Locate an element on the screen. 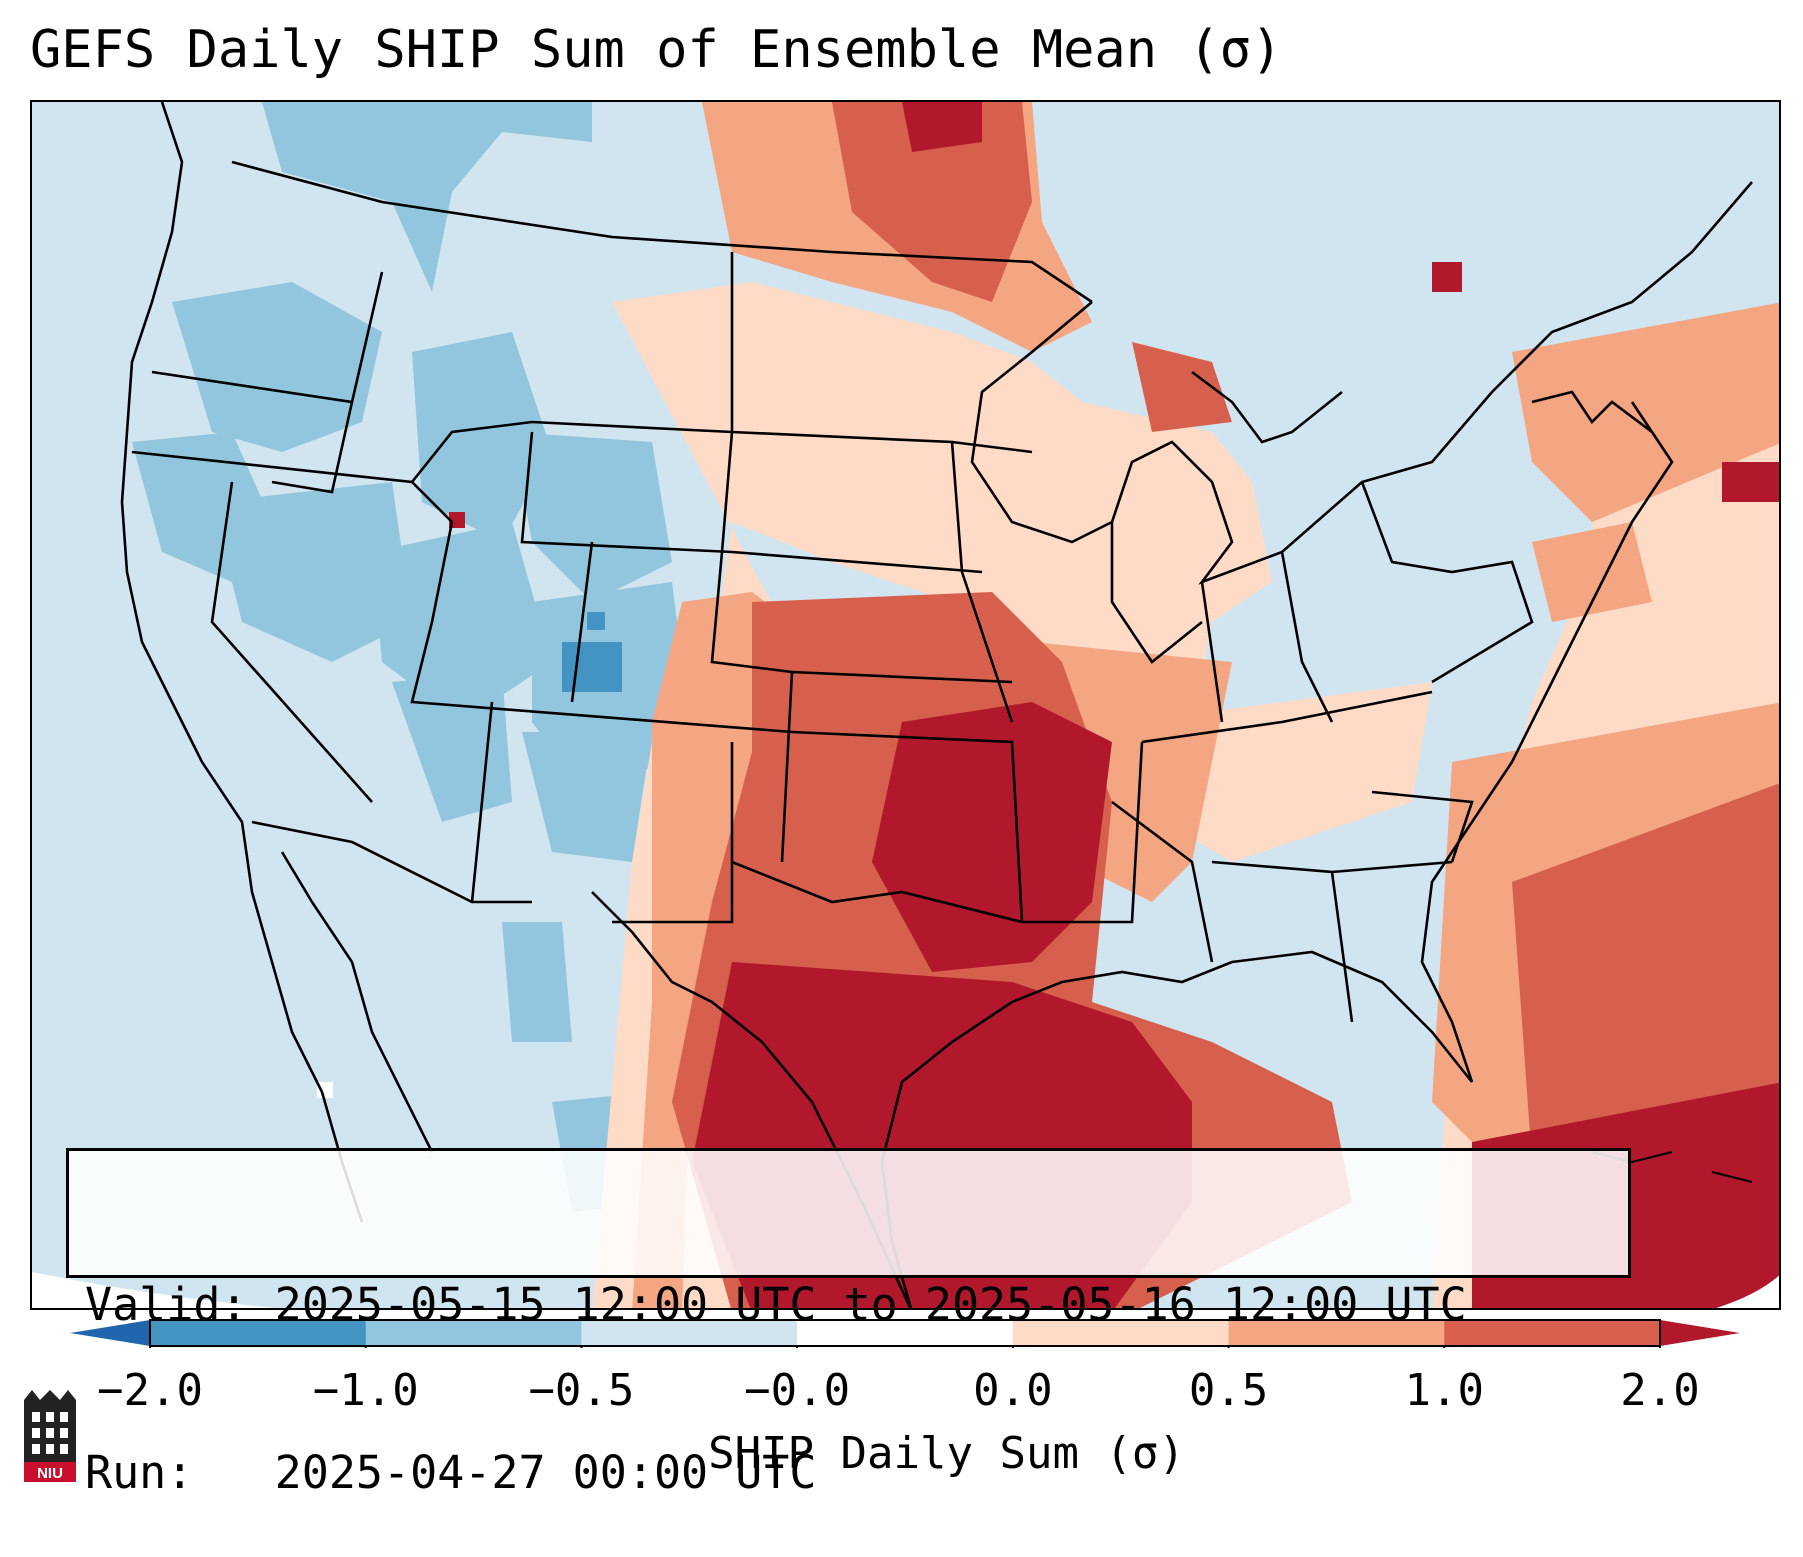  colorbar-tick-label: 1.0 is located at coordinates (1444, 1390).